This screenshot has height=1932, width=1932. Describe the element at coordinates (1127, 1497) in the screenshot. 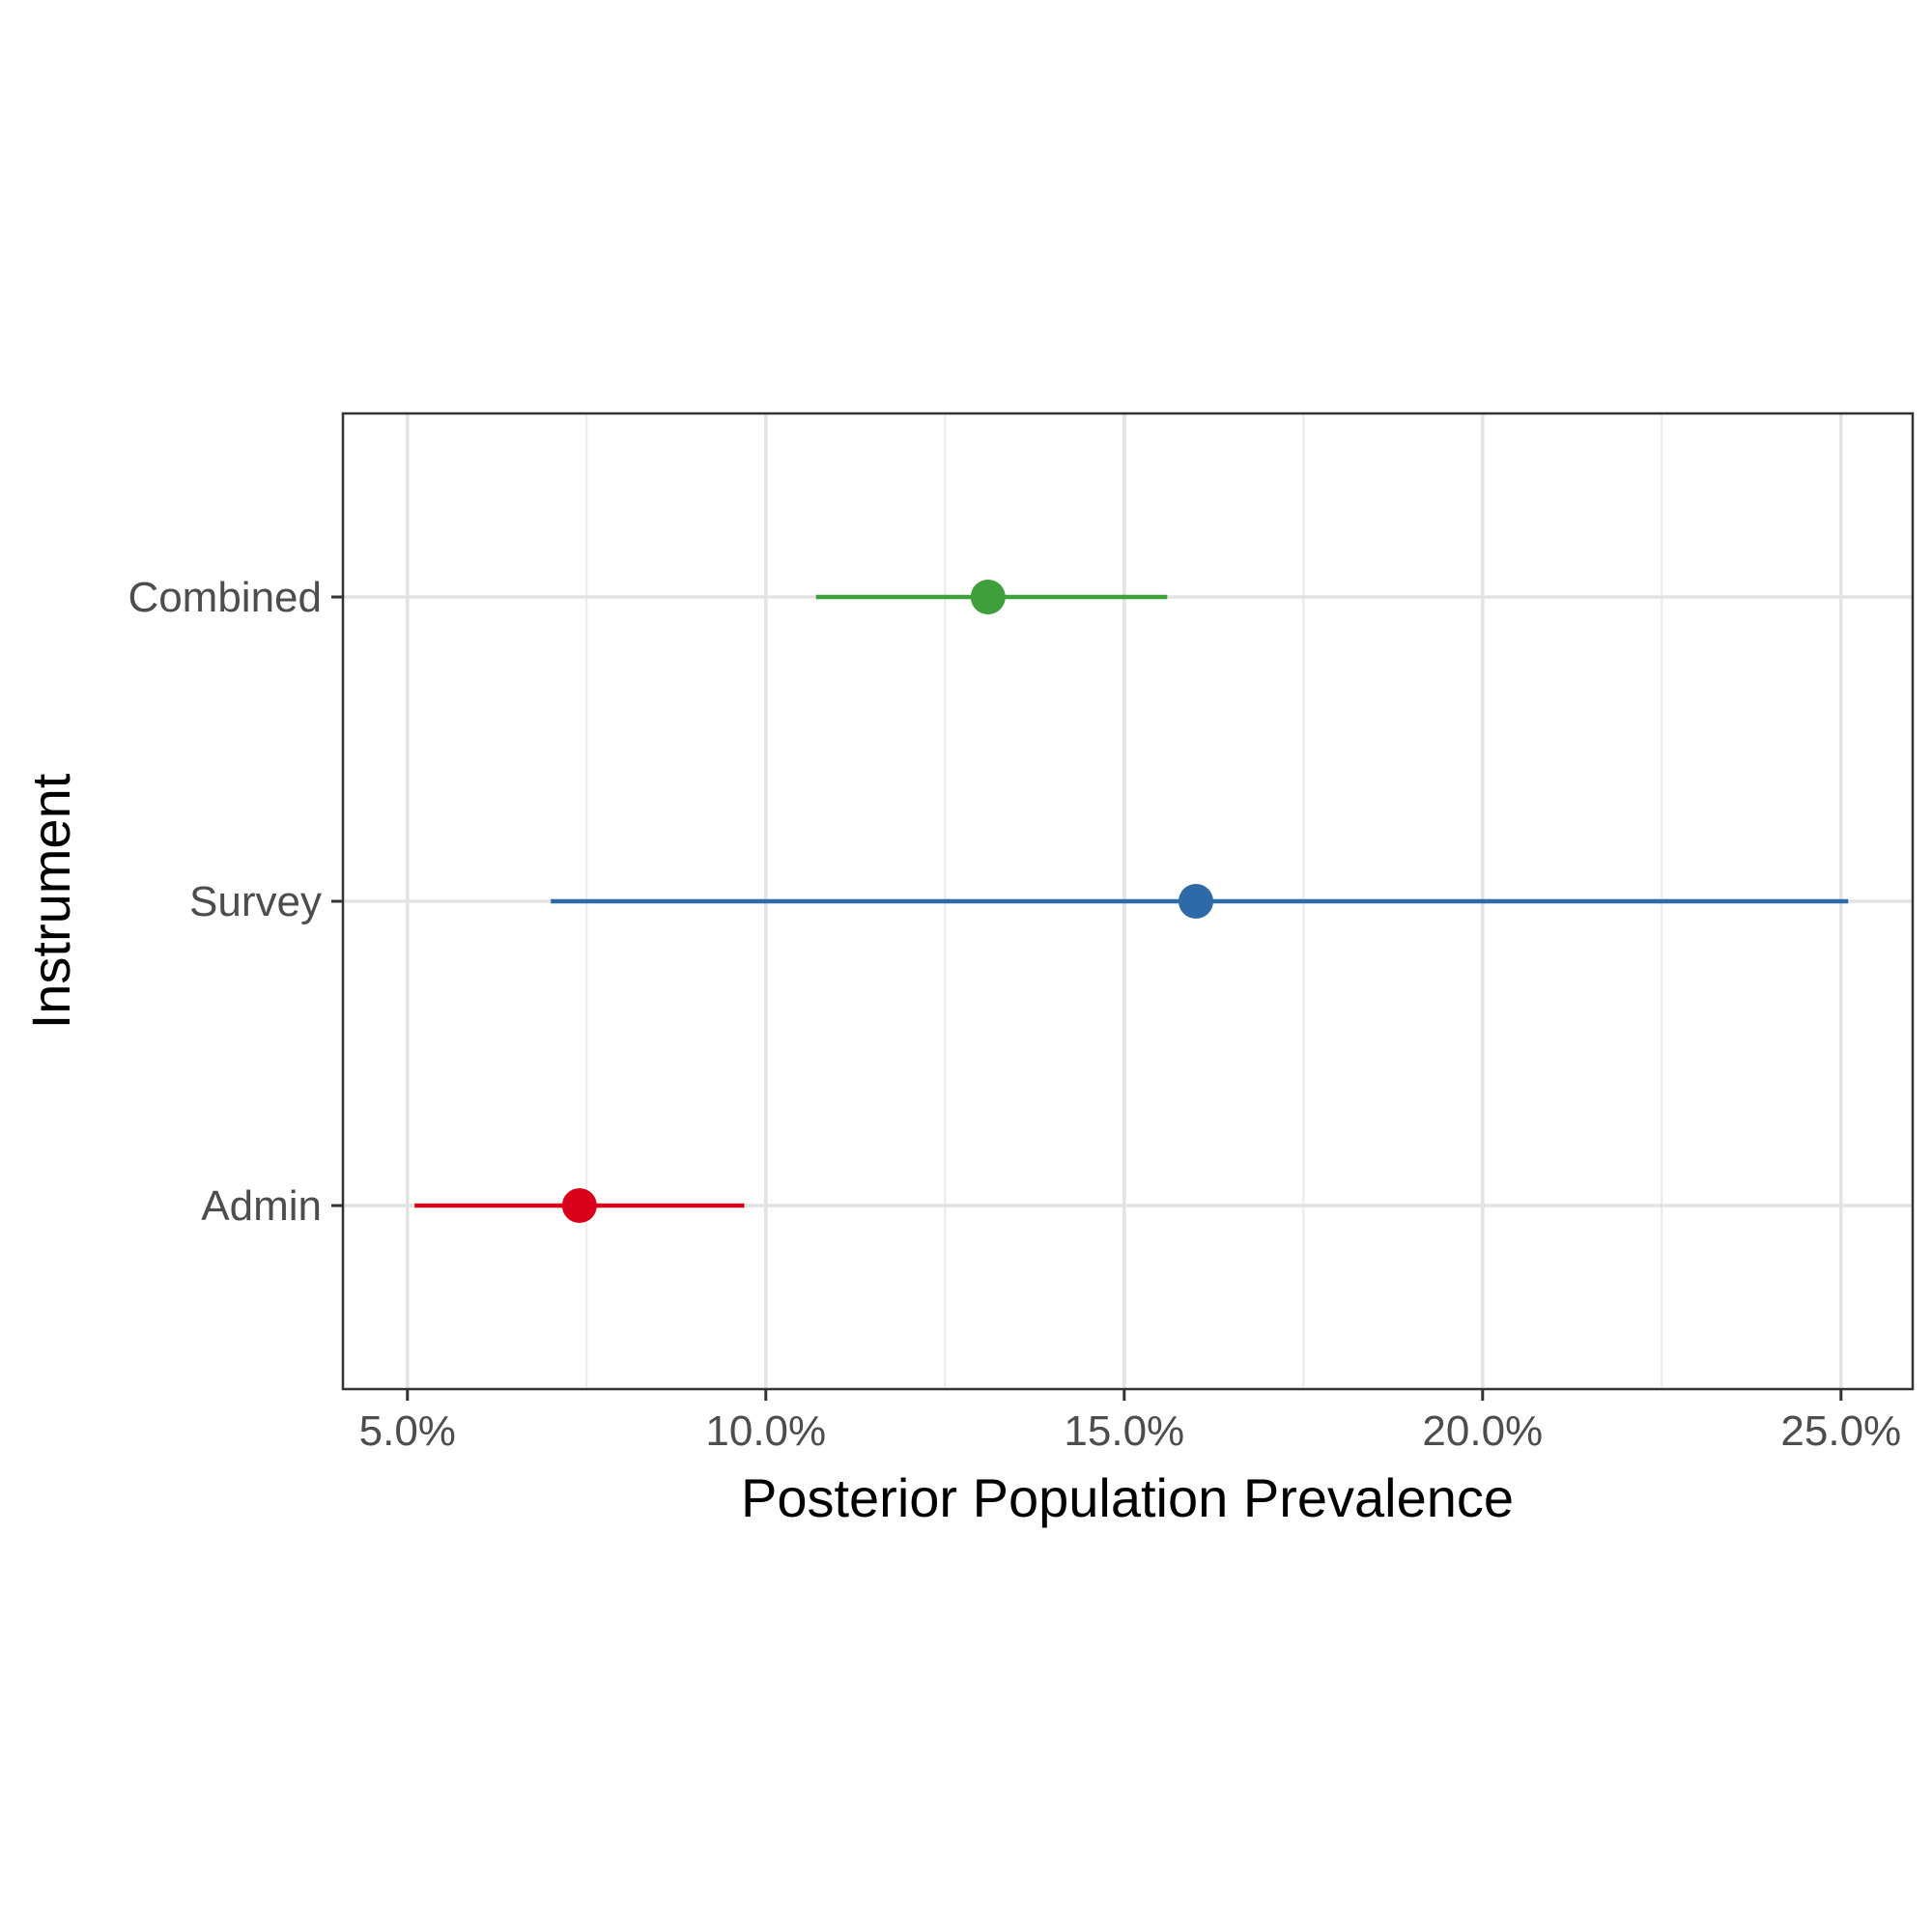

I see `x-axis-title: Posterior Population Prevalence` at that location.